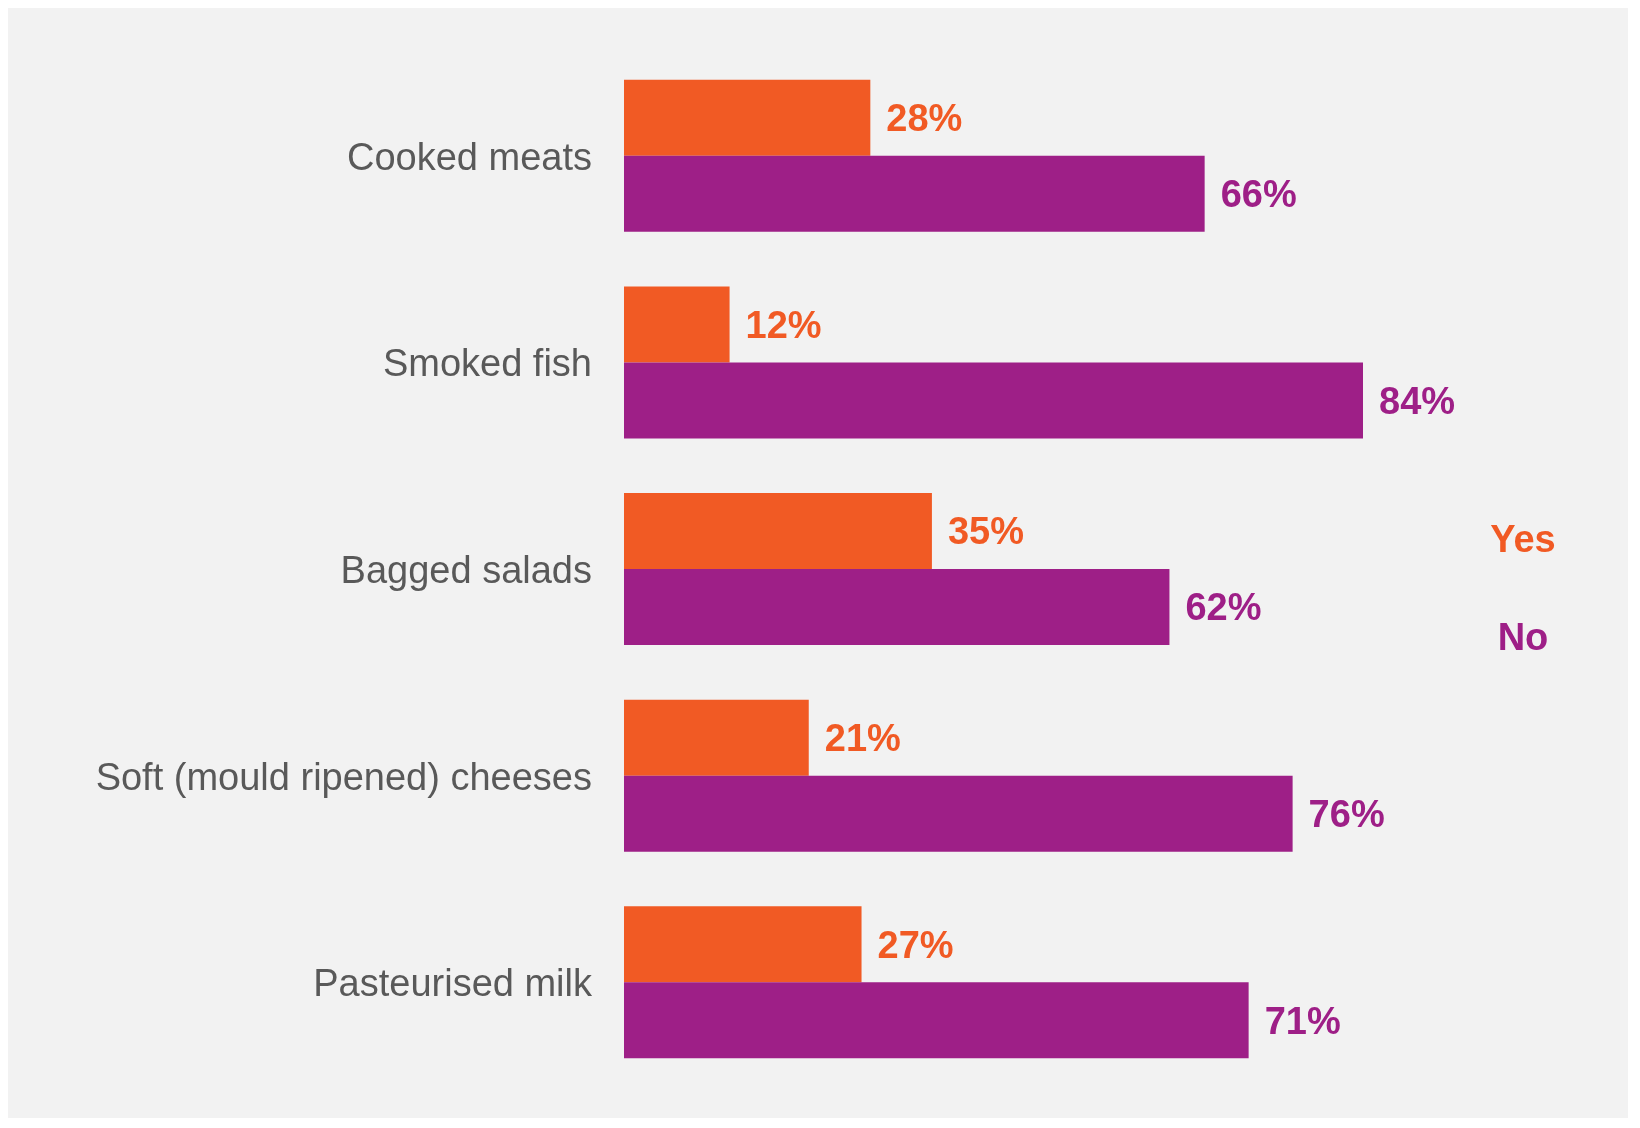 The width and height of the screenshot is (1640, 1128). I want to click on data-label: 35%, so click(985, 531).